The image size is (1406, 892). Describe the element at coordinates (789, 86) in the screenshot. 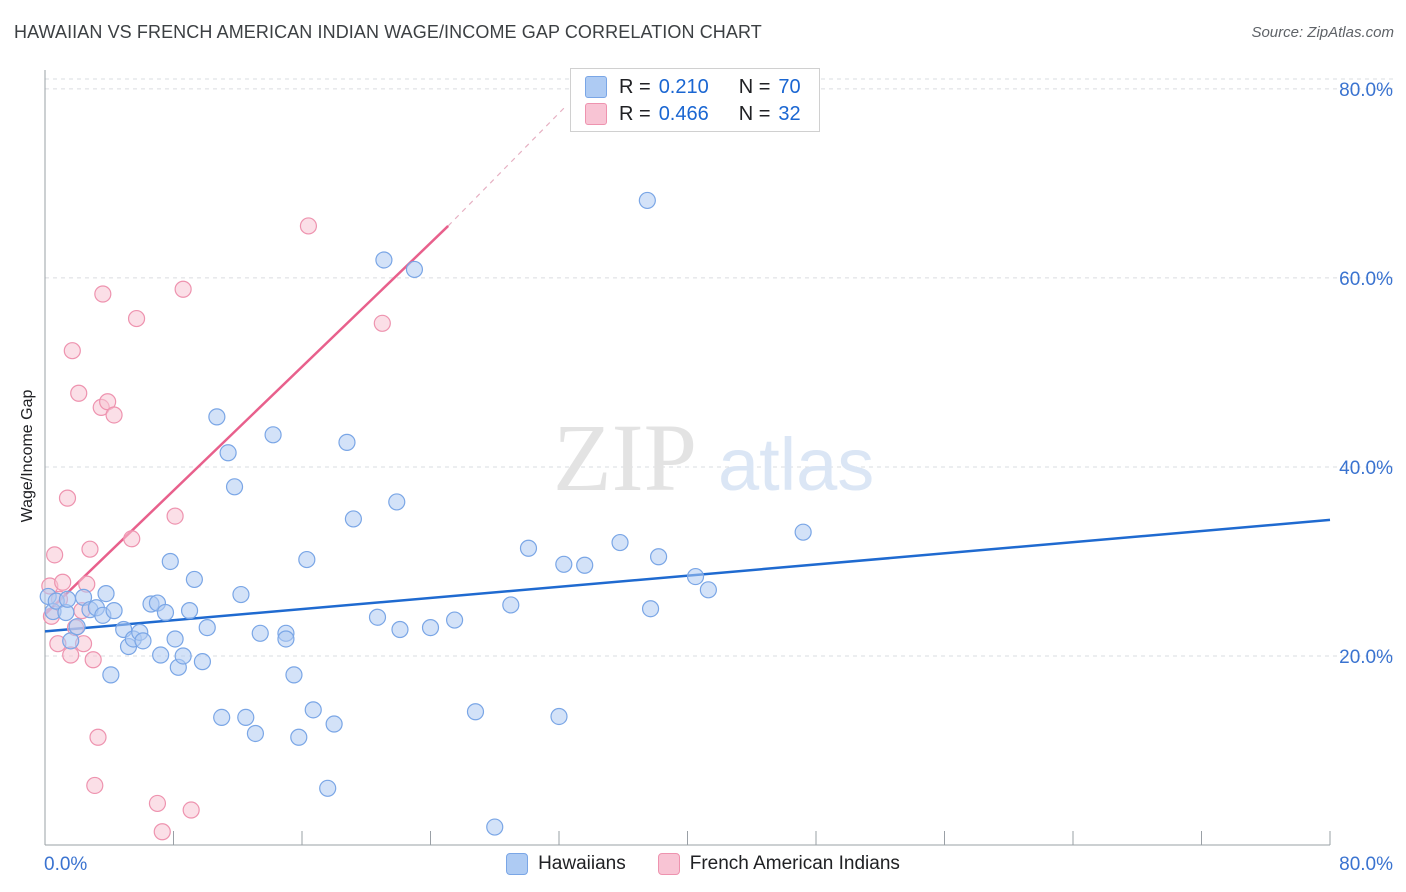

I see `n-value: 70` at that location.